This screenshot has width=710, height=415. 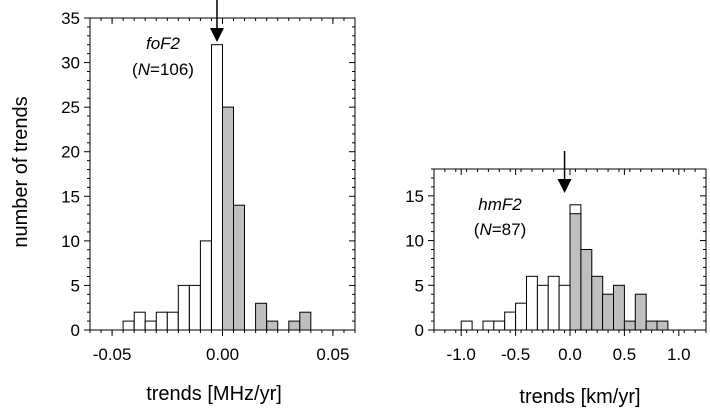 I want to click on y-axis-label: number of trends, so click(x=21, y=171).